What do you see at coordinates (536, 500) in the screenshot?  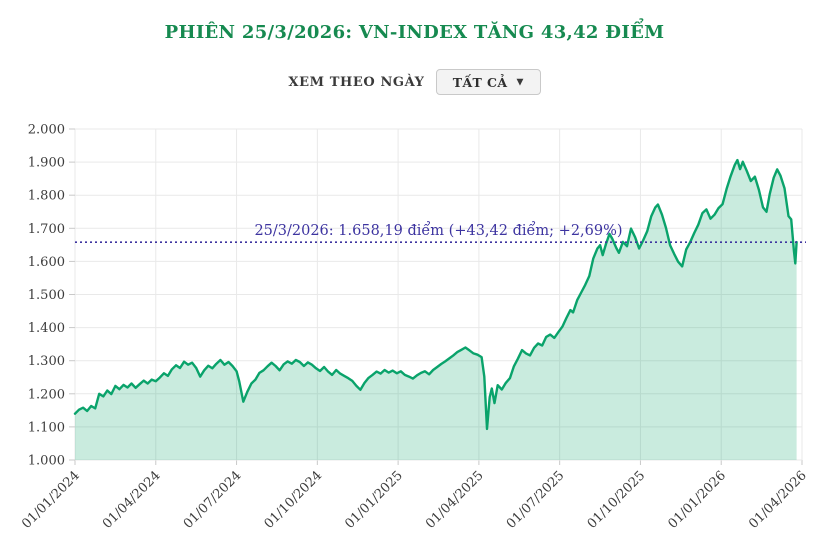 I see `x-axis-tick-label: 01/07/2025` at bounding box center [536, 500].